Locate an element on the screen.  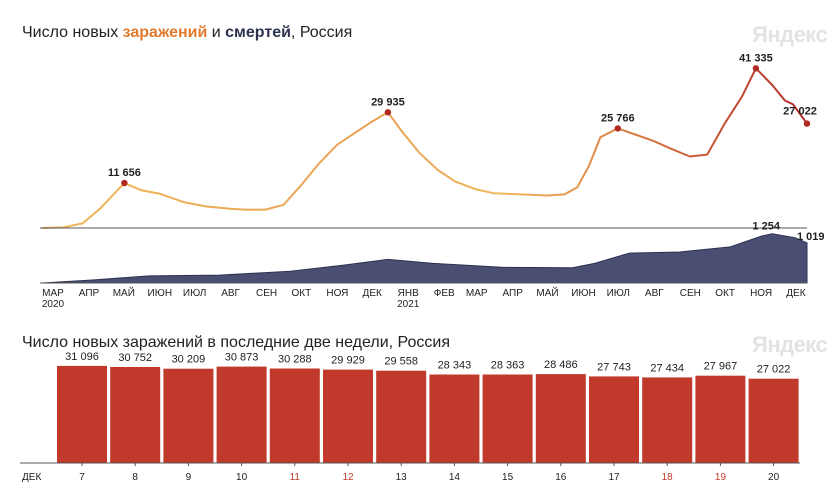
bar-value-label: 31 096 is located at coordinates (82, 357).